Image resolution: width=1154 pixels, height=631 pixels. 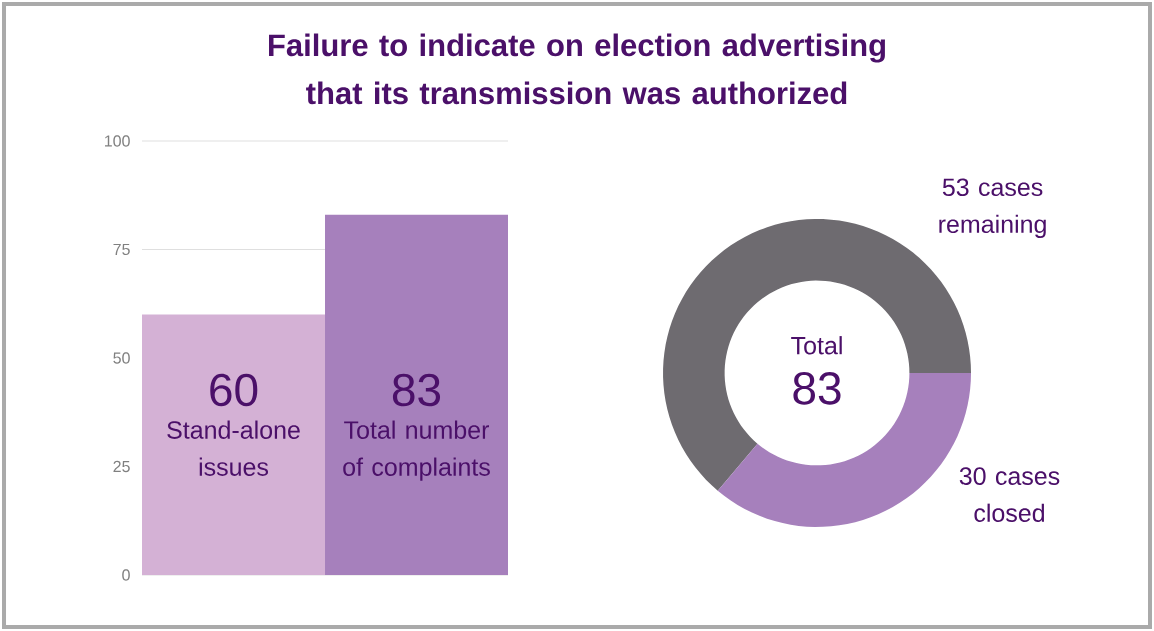 I want to click on text: 83, so click(x=817, y=388).